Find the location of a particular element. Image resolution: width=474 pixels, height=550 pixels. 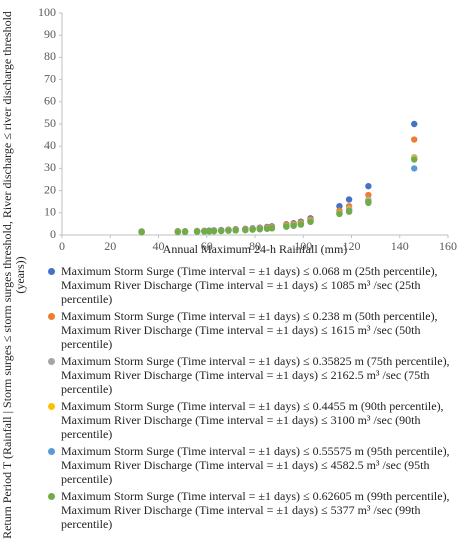

y-tick-label: 40 is located at coordinates (50, 145).